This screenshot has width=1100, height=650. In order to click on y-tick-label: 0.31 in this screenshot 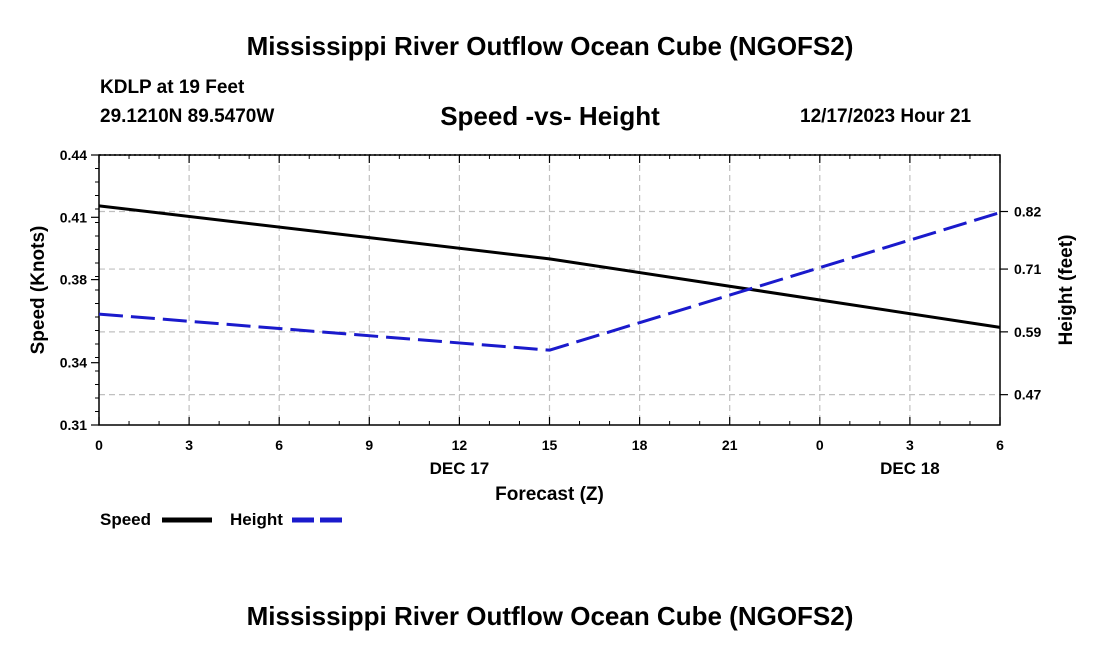, I will do `click(73, 425)`.